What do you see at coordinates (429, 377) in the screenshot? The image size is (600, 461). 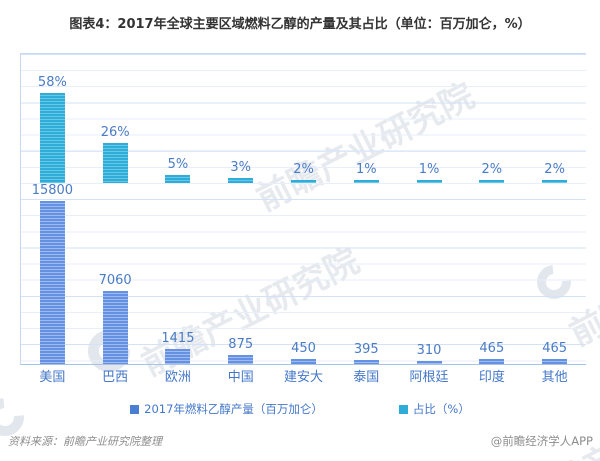 I see `category-label: 阿根廷` at bounding box center [429, 377].